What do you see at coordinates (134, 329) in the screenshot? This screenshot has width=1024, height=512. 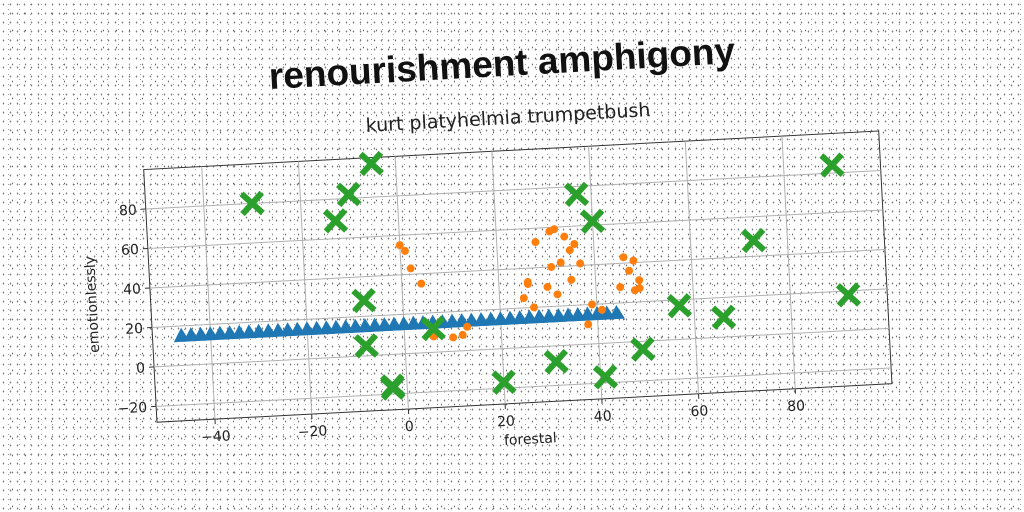 I see `y-tick-label: 20` at bounding box center [134, 329].